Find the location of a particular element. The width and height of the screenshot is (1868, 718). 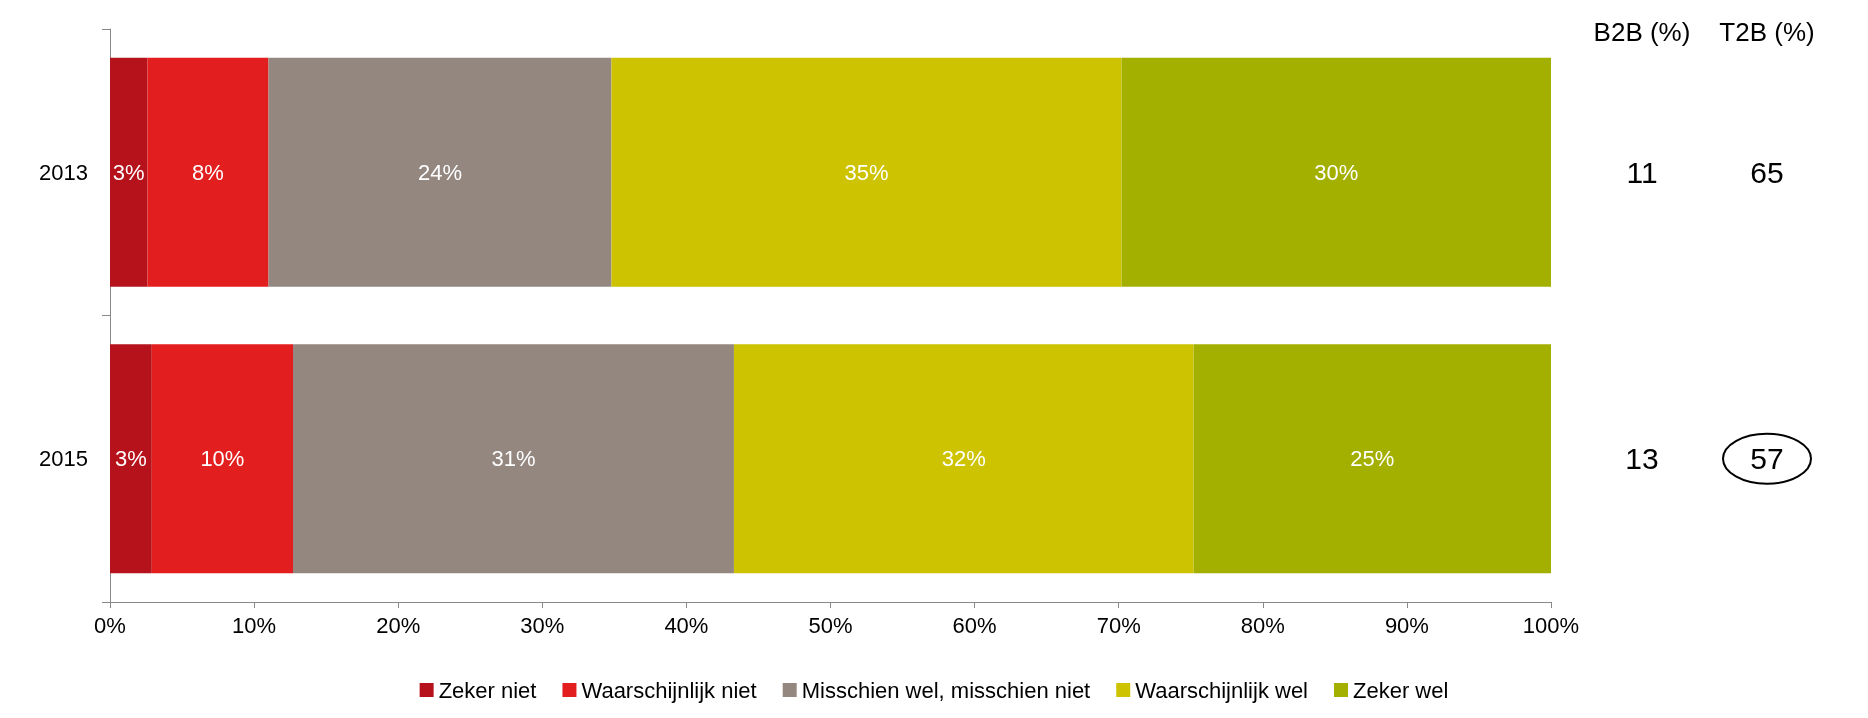

text: T2B (%) is located at coordinates (1767, 32).